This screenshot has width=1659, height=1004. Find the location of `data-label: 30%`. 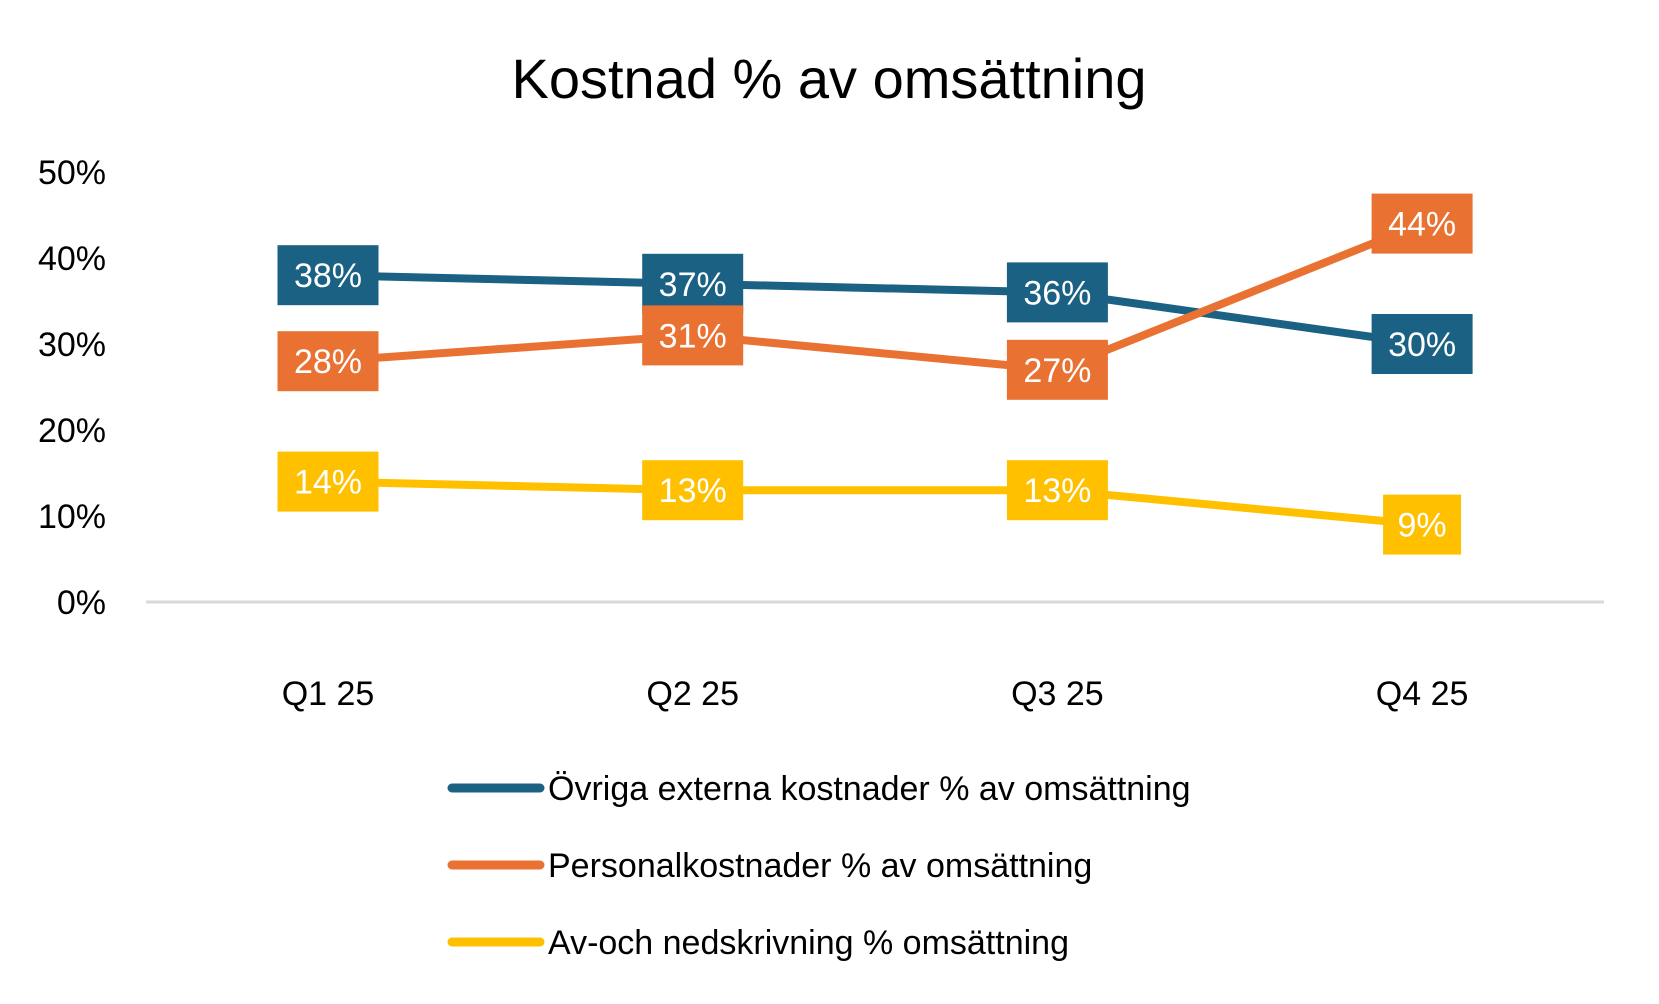

data-label: 30% is located at coordinates (1422, 345).